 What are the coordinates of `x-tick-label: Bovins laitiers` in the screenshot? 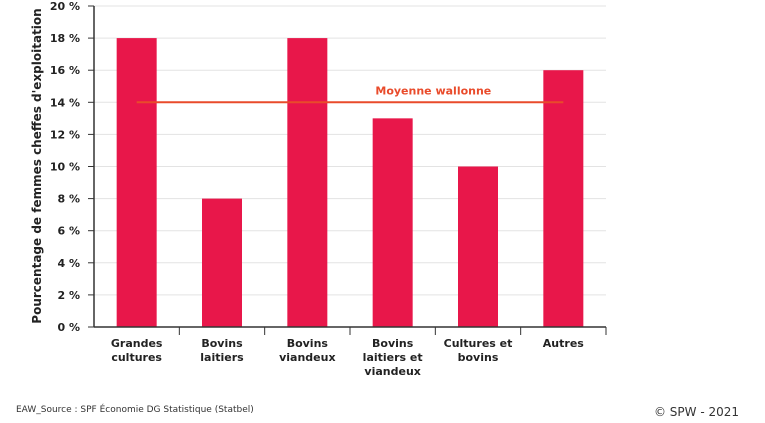 It's located at (222, 350).